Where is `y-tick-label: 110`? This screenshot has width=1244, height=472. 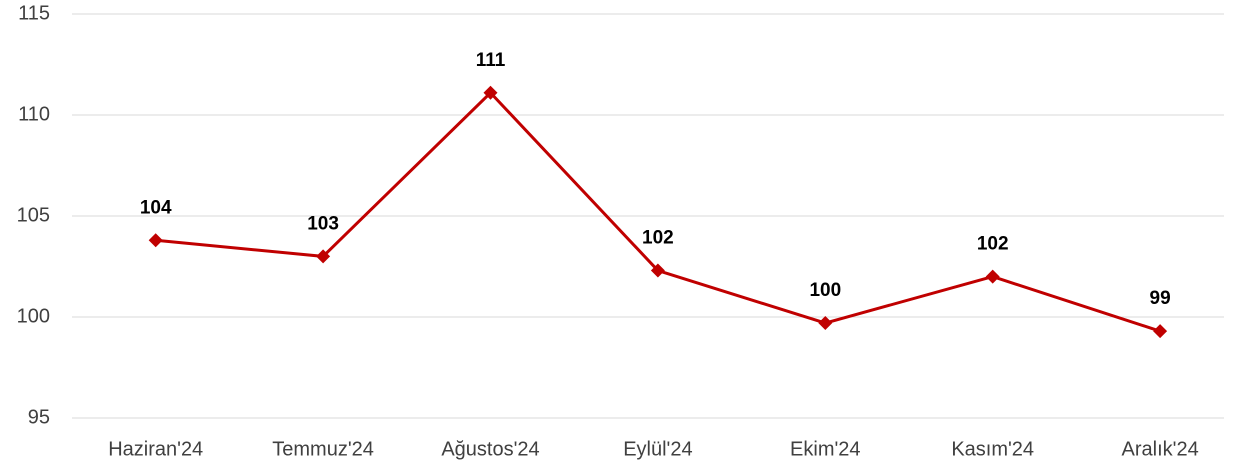
y-tick-label: 110 is located at coordinates (34, 114).